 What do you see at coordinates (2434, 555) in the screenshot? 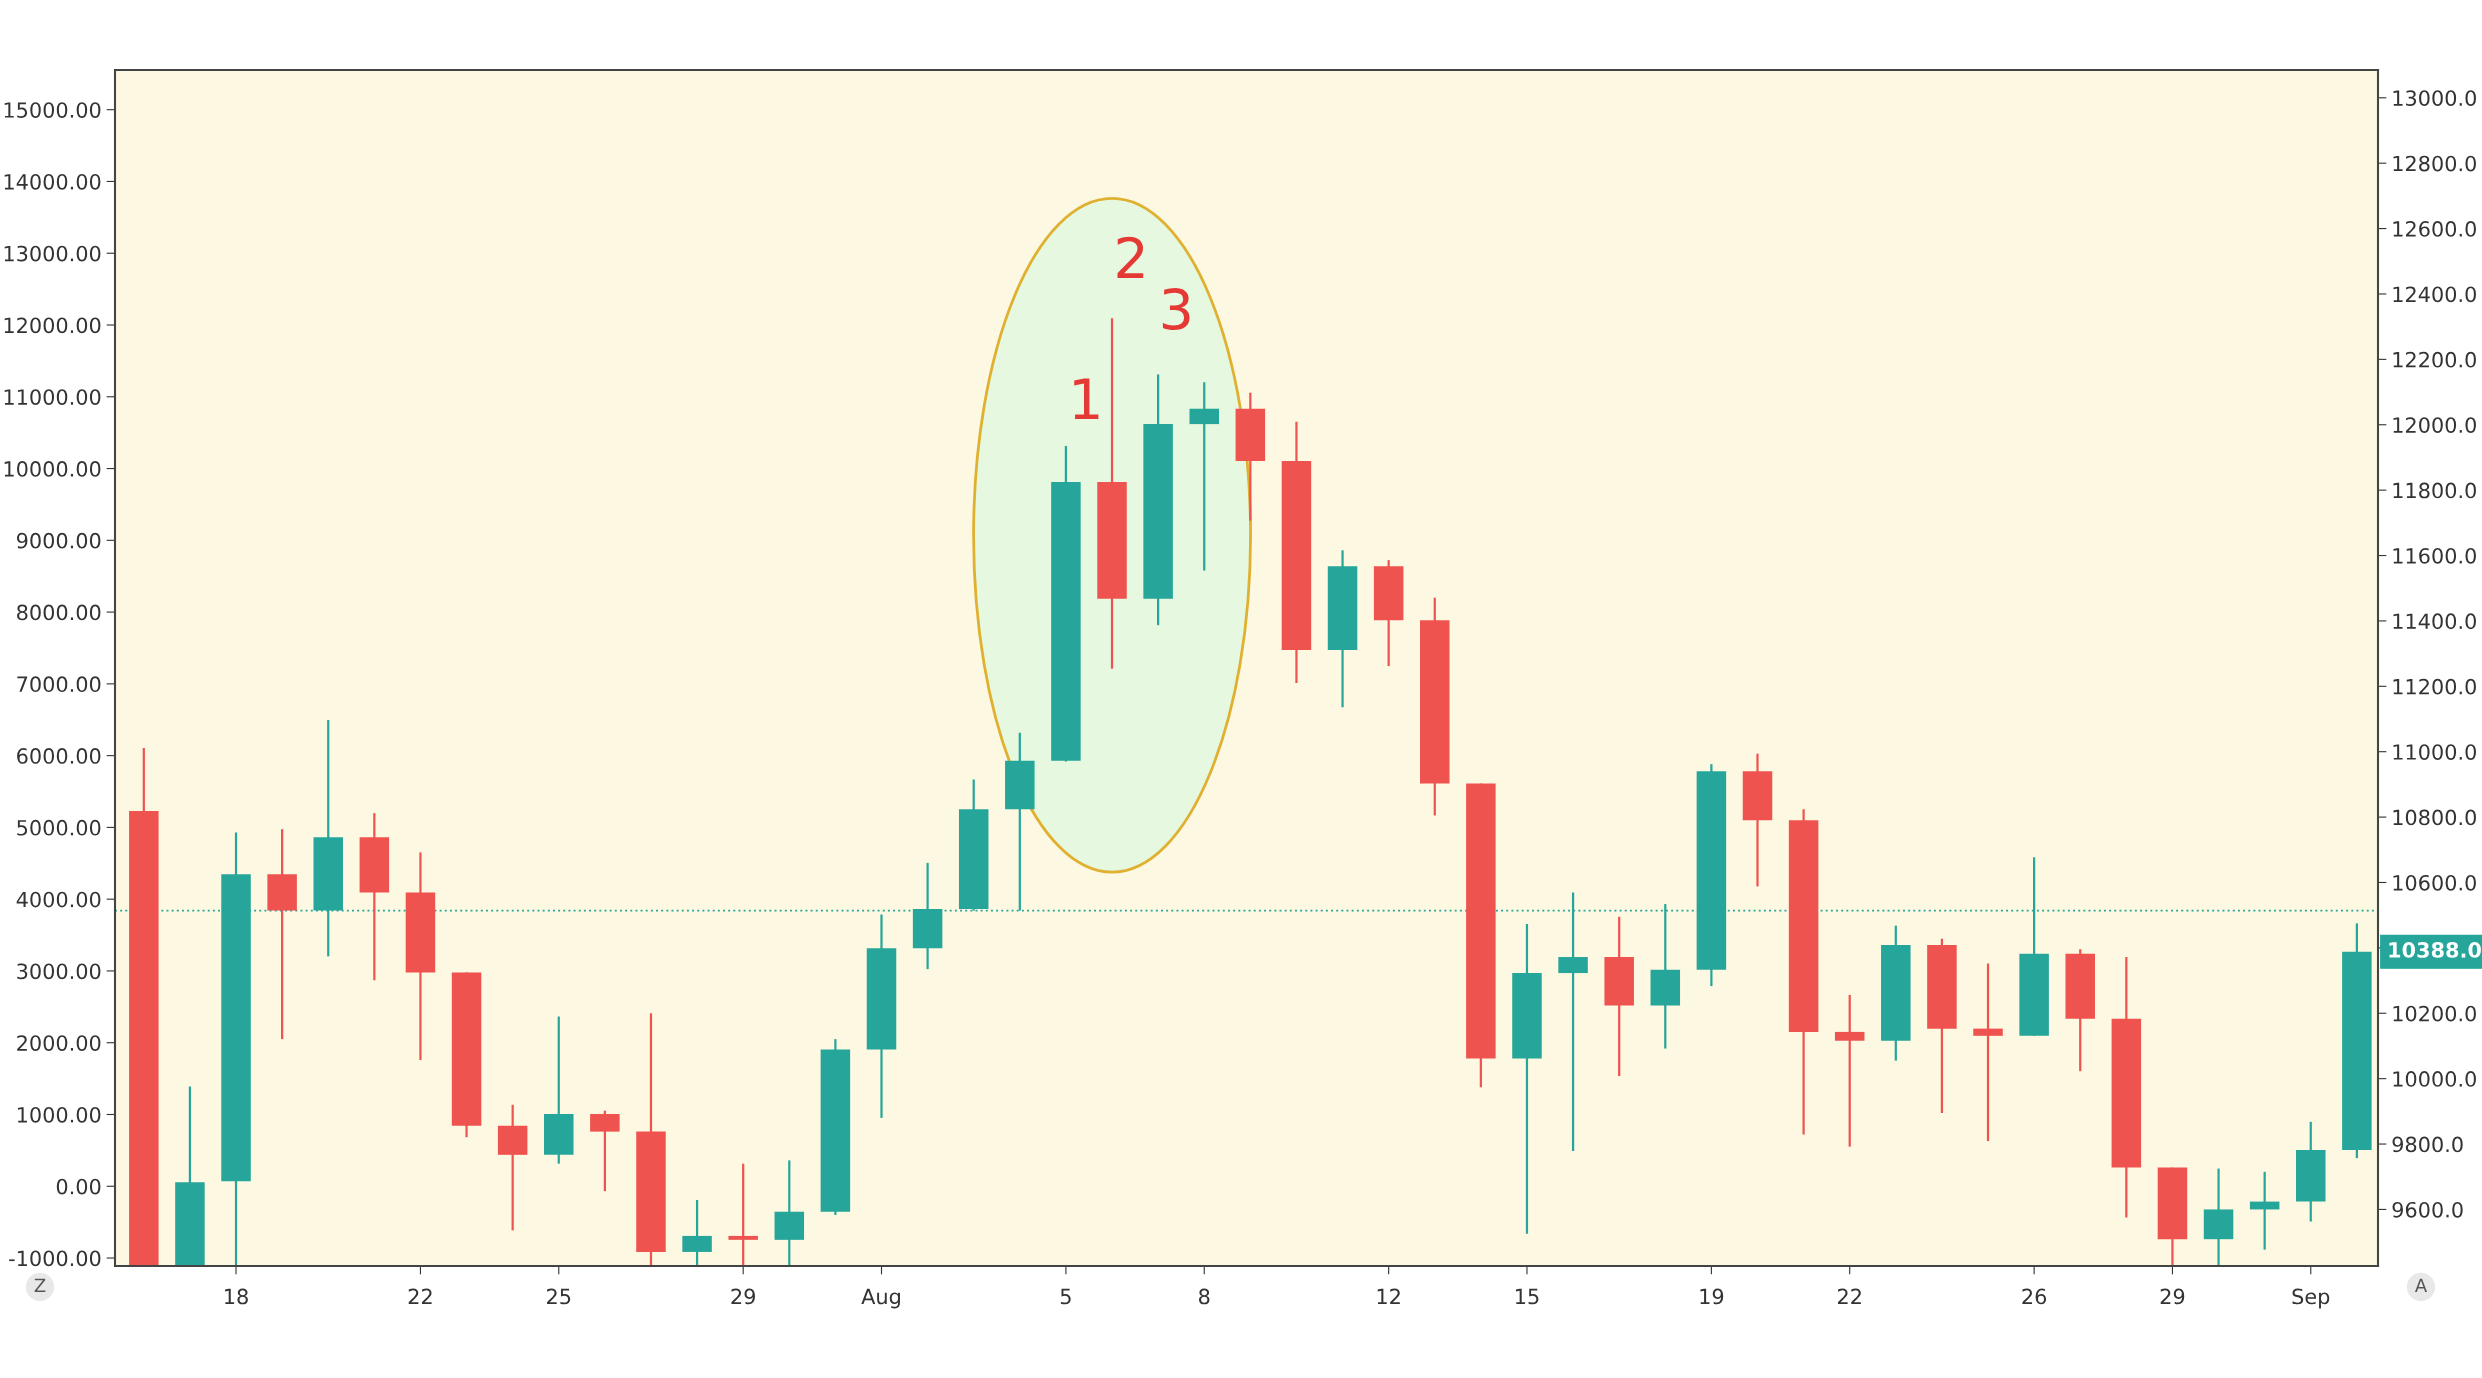
I see `y2-tick-label: 11600.0` at bounding box center [2434, 555].